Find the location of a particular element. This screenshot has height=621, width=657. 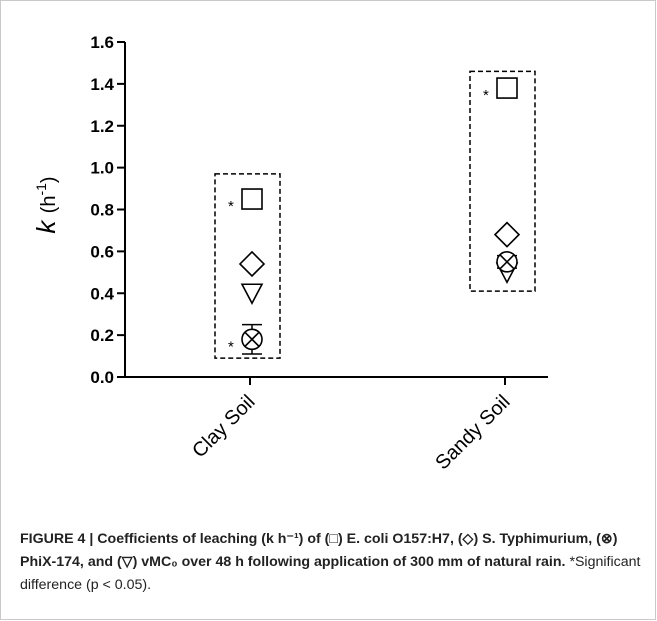

x-axis: Clay Soil Sandy Soil is located at coordinates (336, 425).